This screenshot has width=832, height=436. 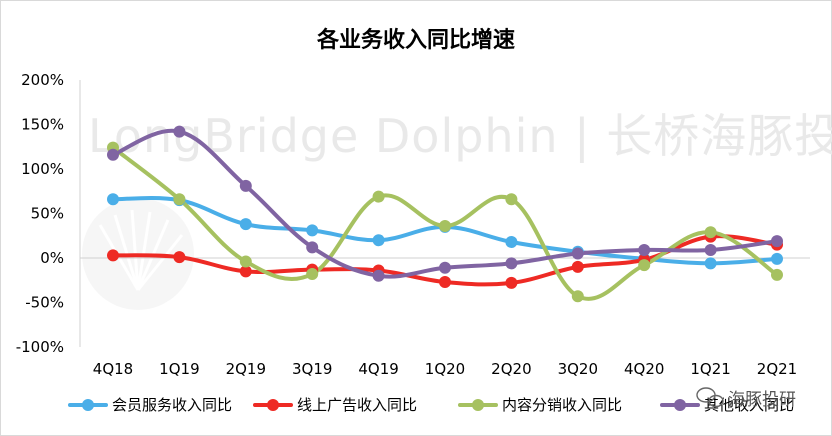 What do you see at coordinates (577, 253) in the screenshot?
I see `data-point-s3-3Q20` at bounding box center [577, 253].